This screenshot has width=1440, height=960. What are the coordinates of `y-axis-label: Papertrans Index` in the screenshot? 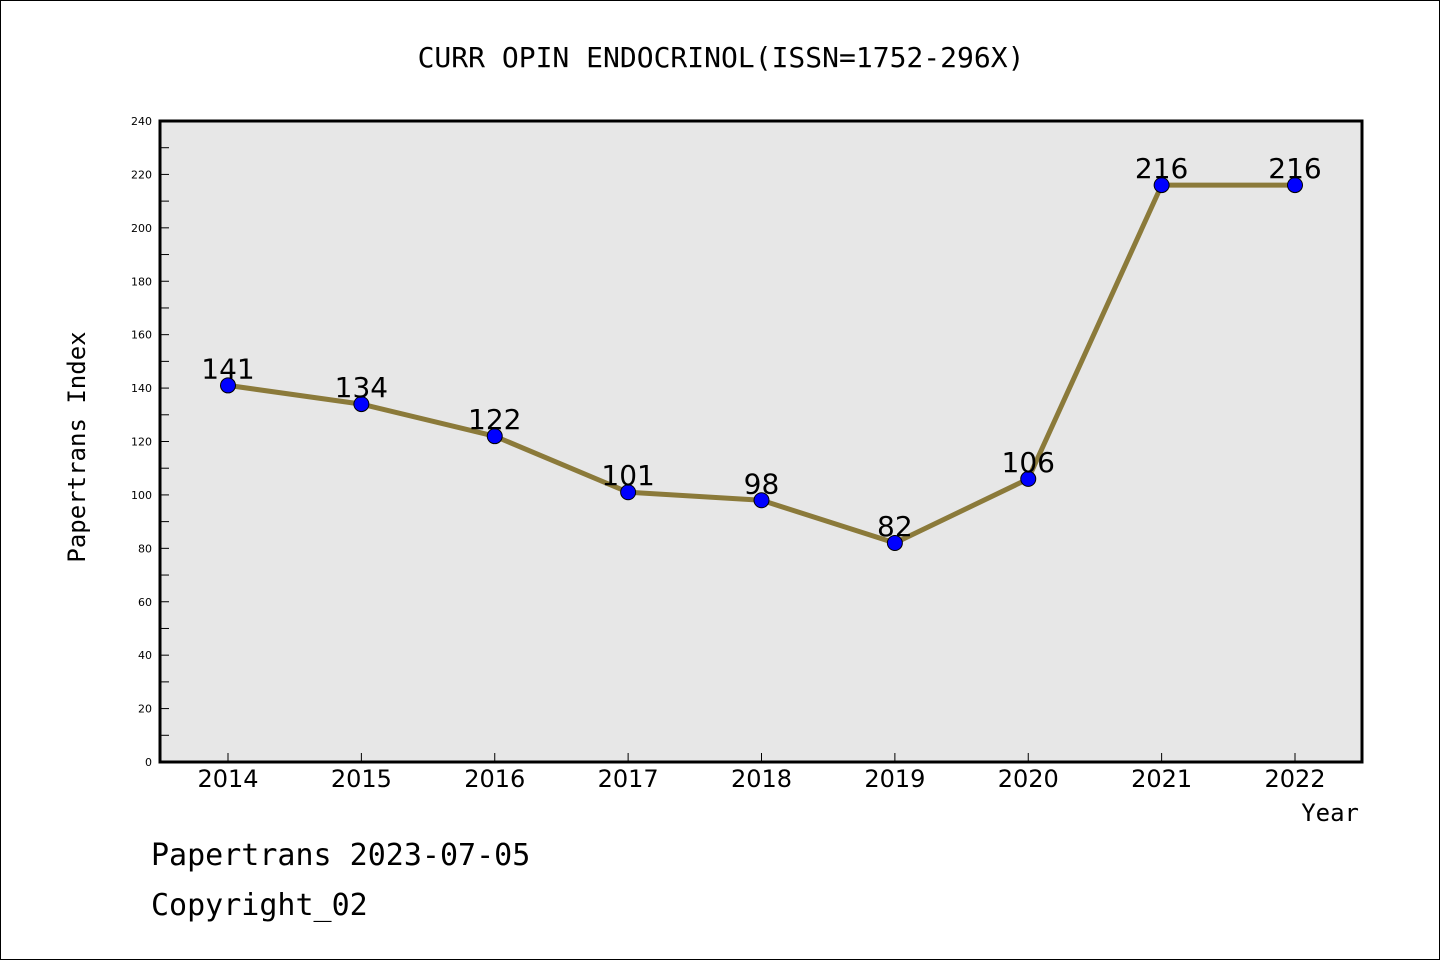 It's located at (77, 446).